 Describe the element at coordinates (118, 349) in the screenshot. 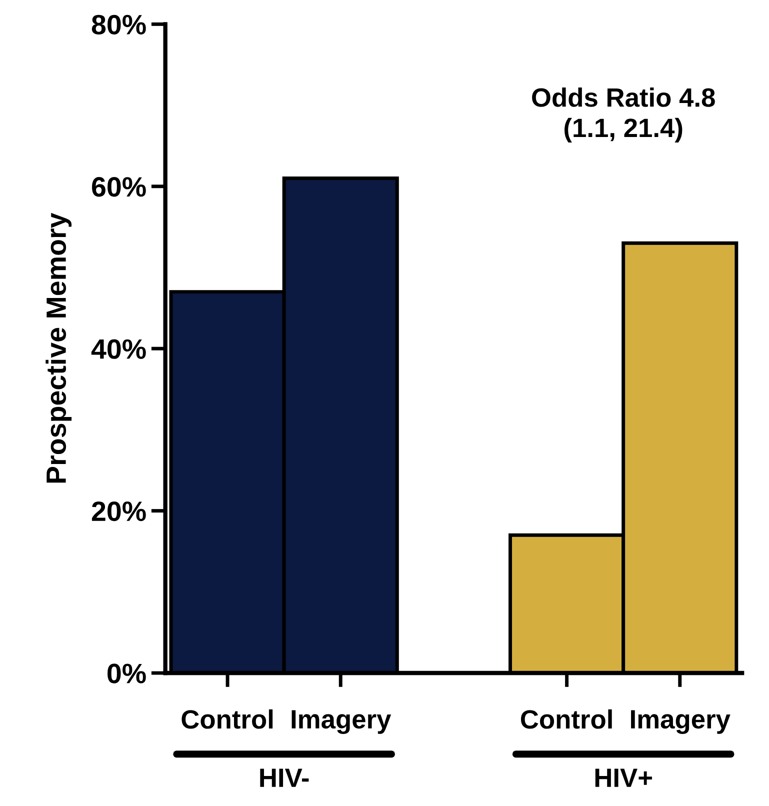

I see `y-tick-label: 40%` at that location.